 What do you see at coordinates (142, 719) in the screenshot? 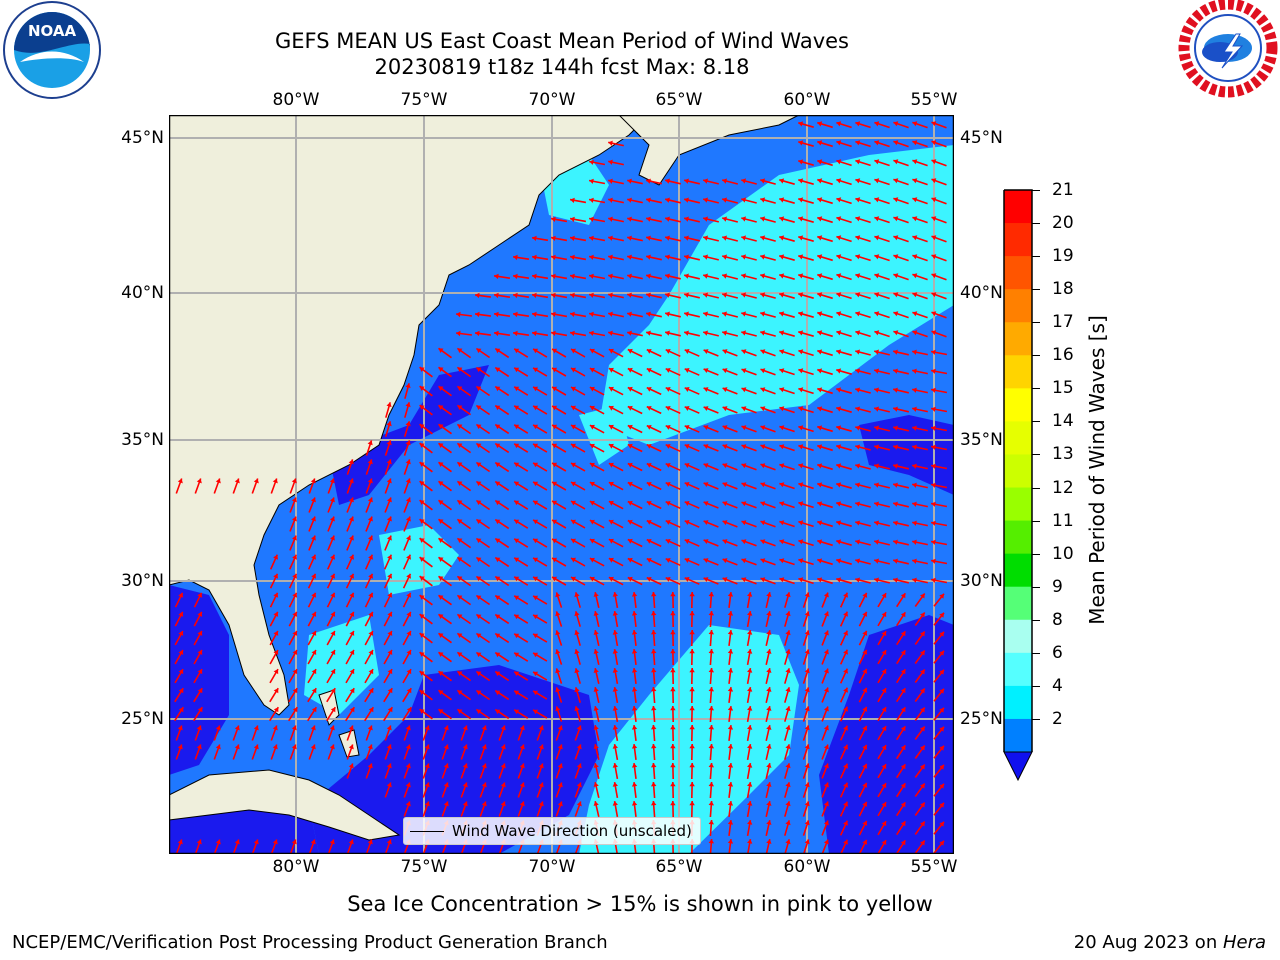
I see `lat-tick-left: 25°N` at bounding box center [142, 719].